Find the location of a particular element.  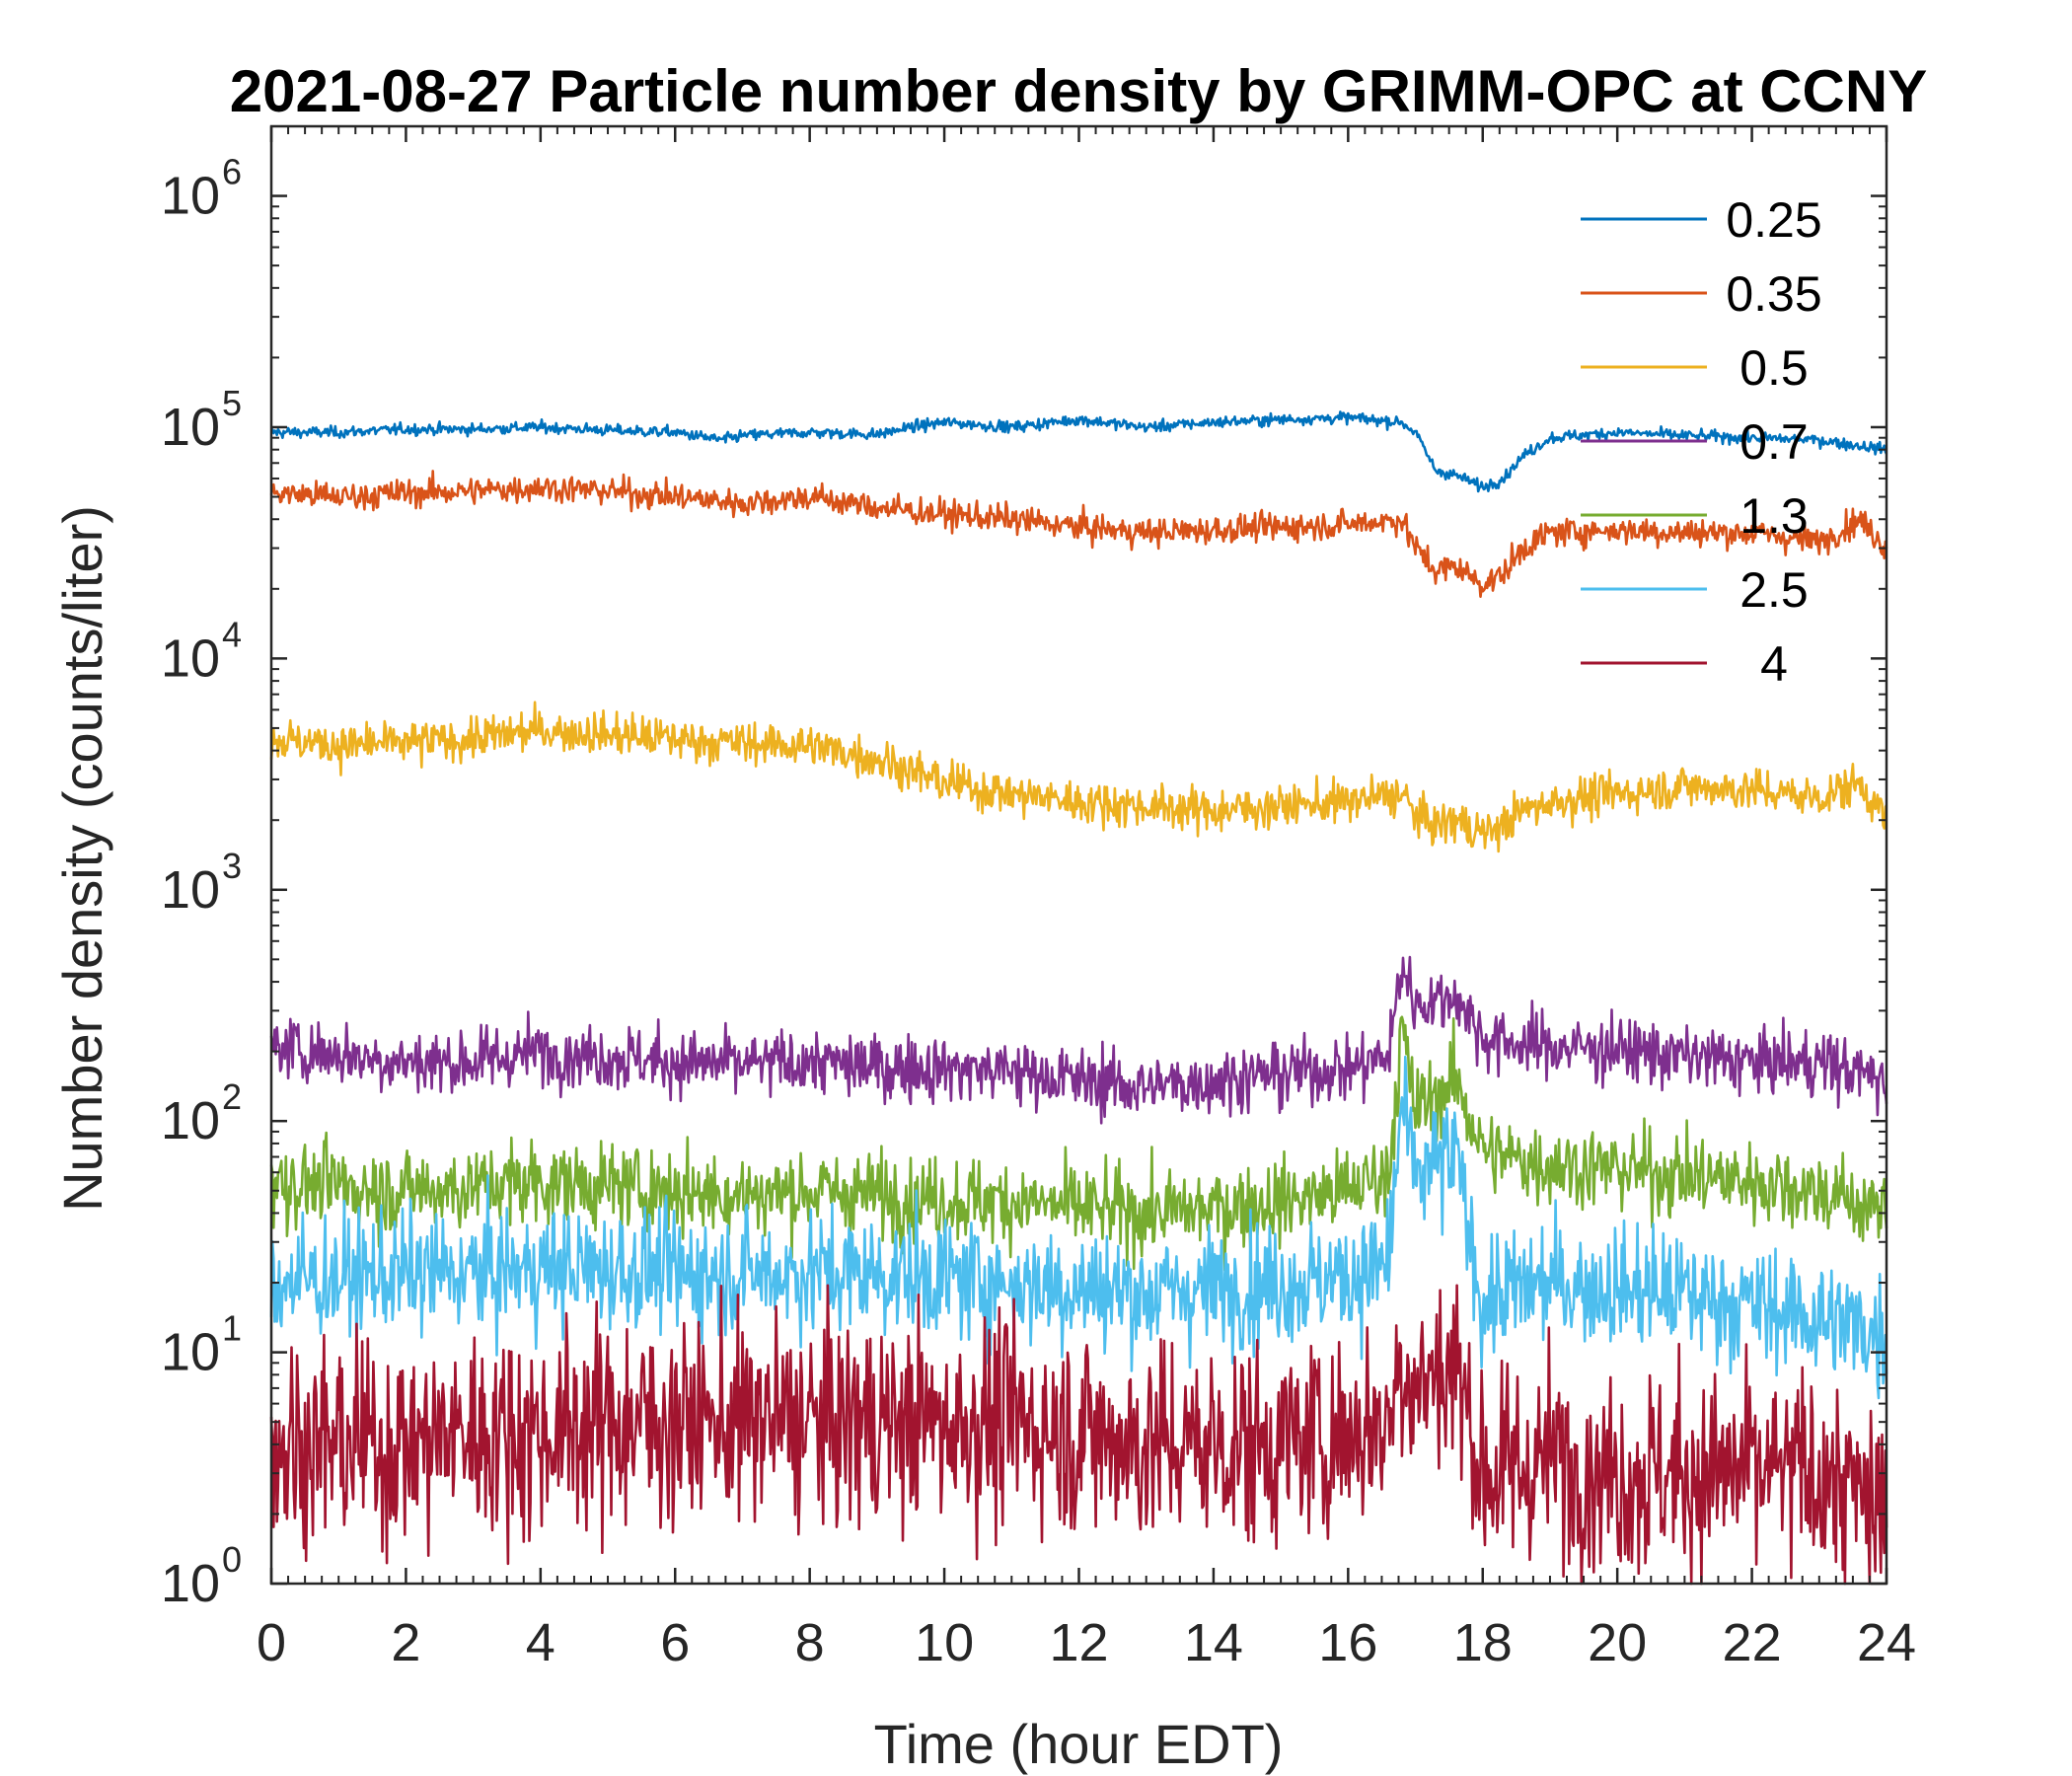

x-tick-label: 0 is located at coordinates (272, 1643).